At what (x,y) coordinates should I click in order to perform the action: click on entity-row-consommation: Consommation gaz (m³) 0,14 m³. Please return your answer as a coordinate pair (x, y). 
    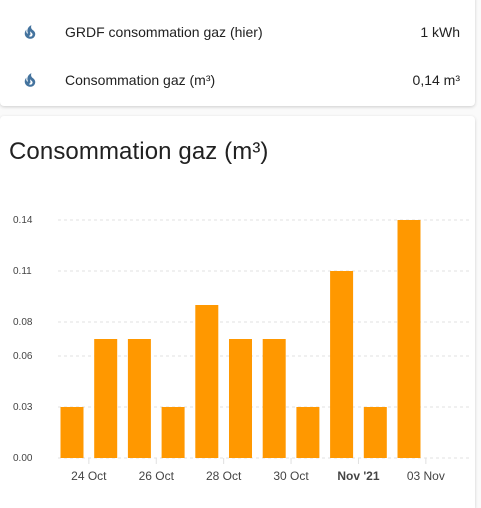
    Looking at the image, I should click on (237, 80).